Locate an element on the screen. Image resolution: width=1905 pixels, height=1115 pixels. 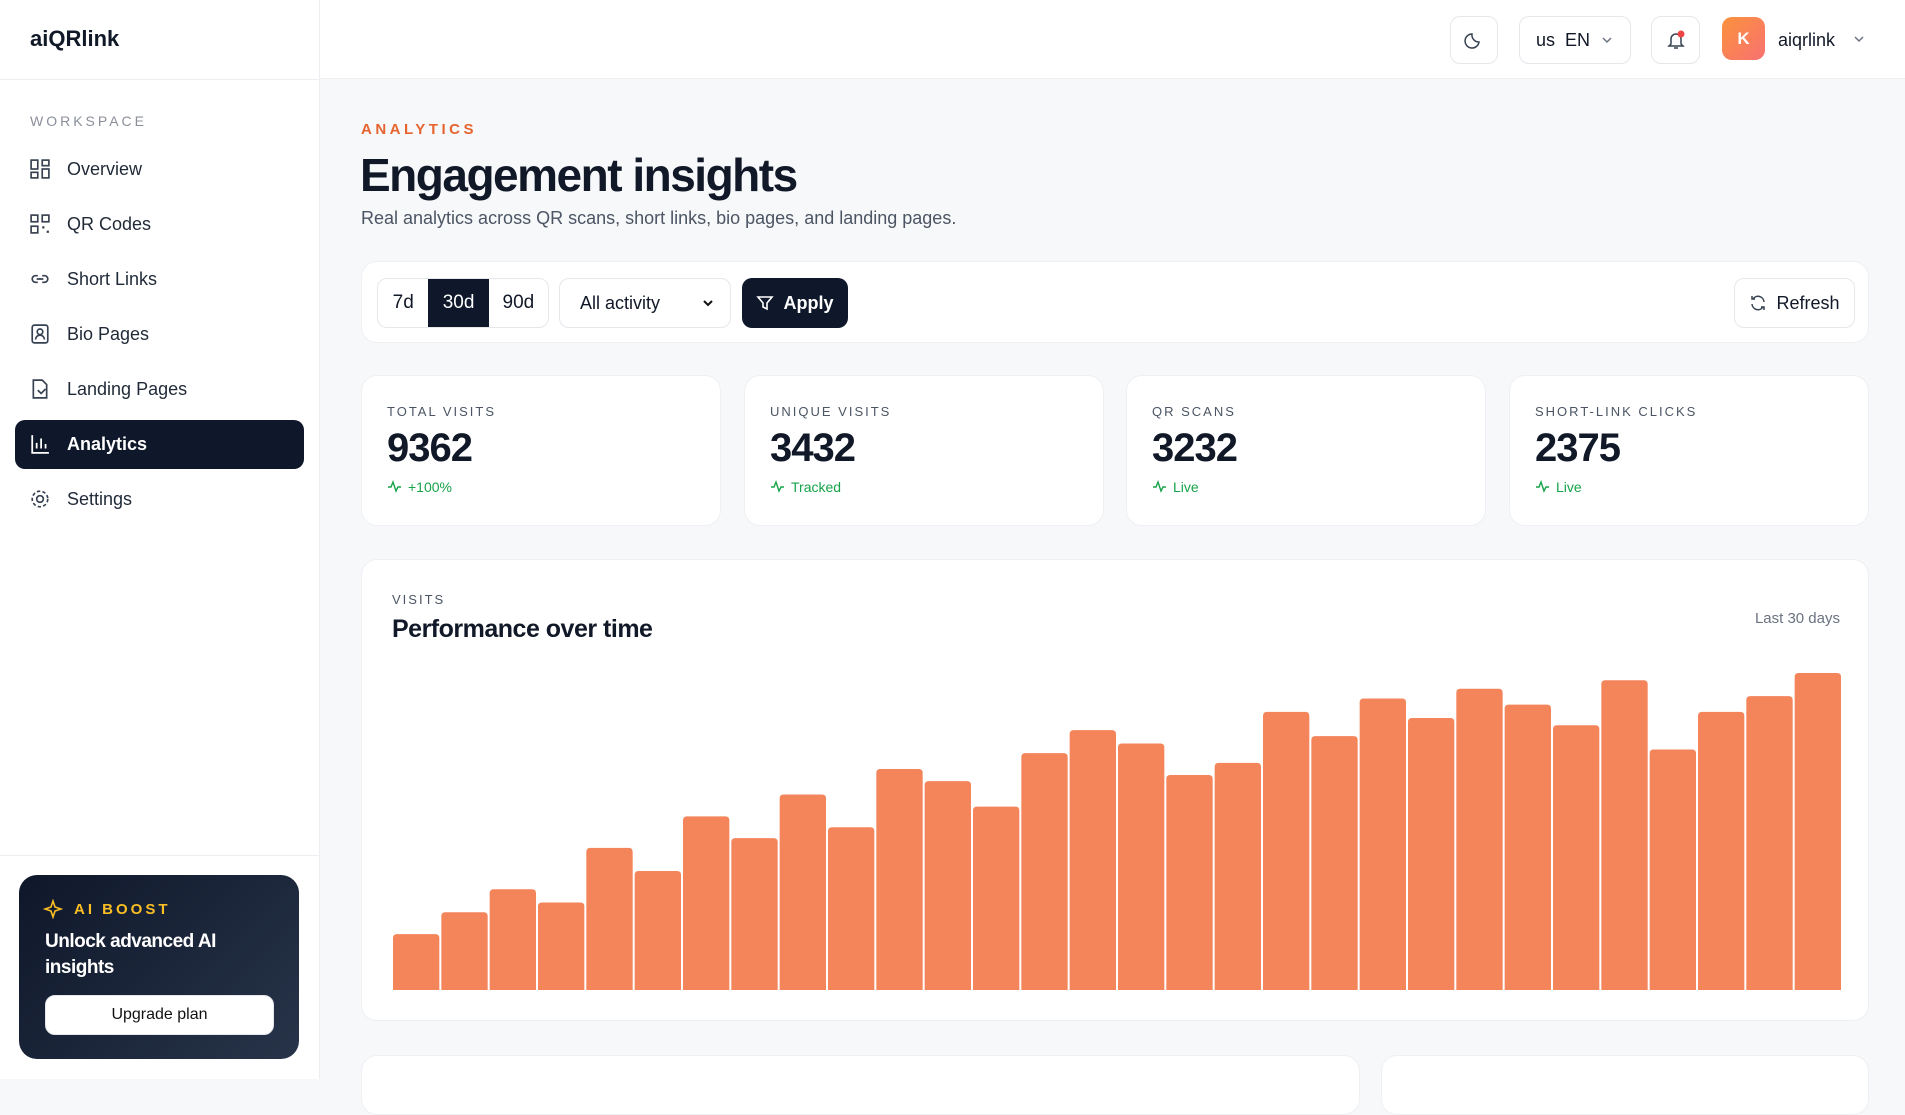
kpi-value: 3432 is located at coordinates (813, 448).